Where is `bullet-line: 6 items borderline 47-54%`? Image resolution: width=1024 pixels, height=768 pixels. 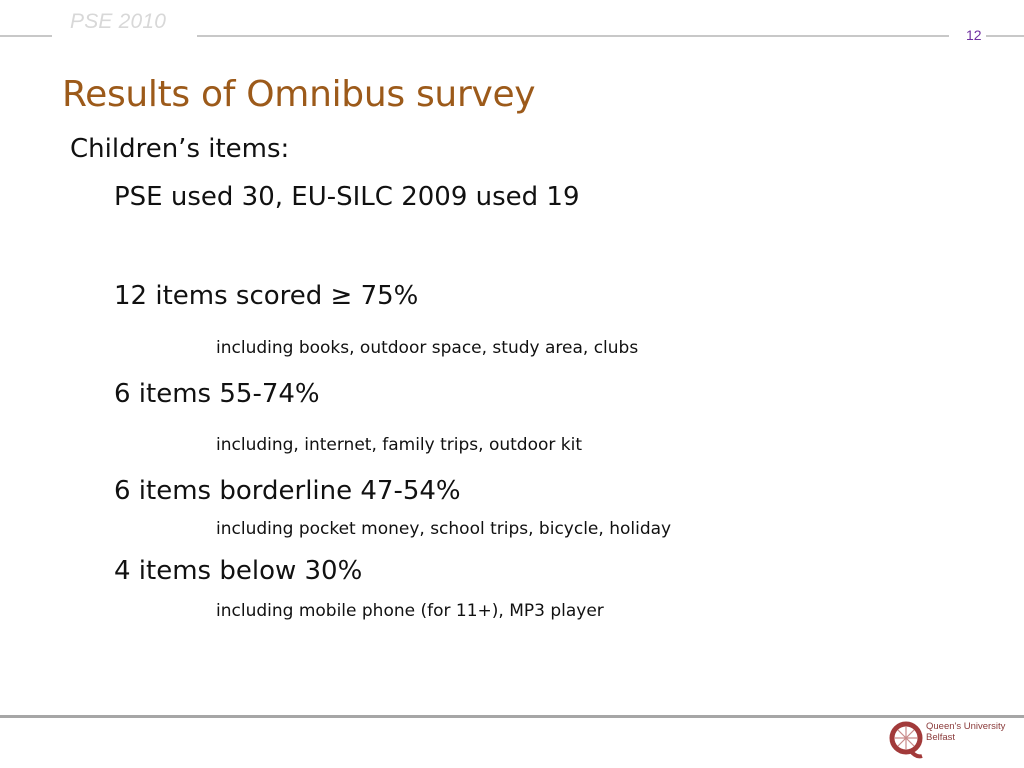
bullet-line: 6 items borderline 47-54% is located at coordinates (287, 491).